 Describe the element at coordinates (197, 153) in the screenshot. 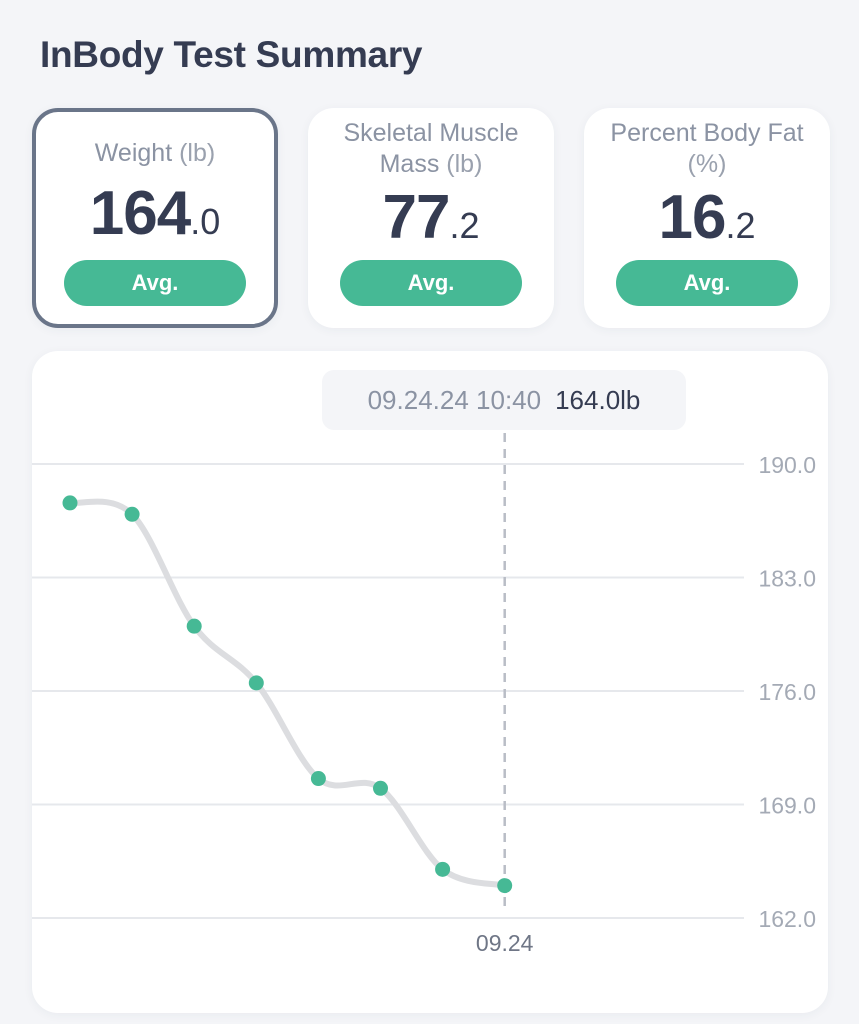

I see `weight-unit: (lb)` at that location.